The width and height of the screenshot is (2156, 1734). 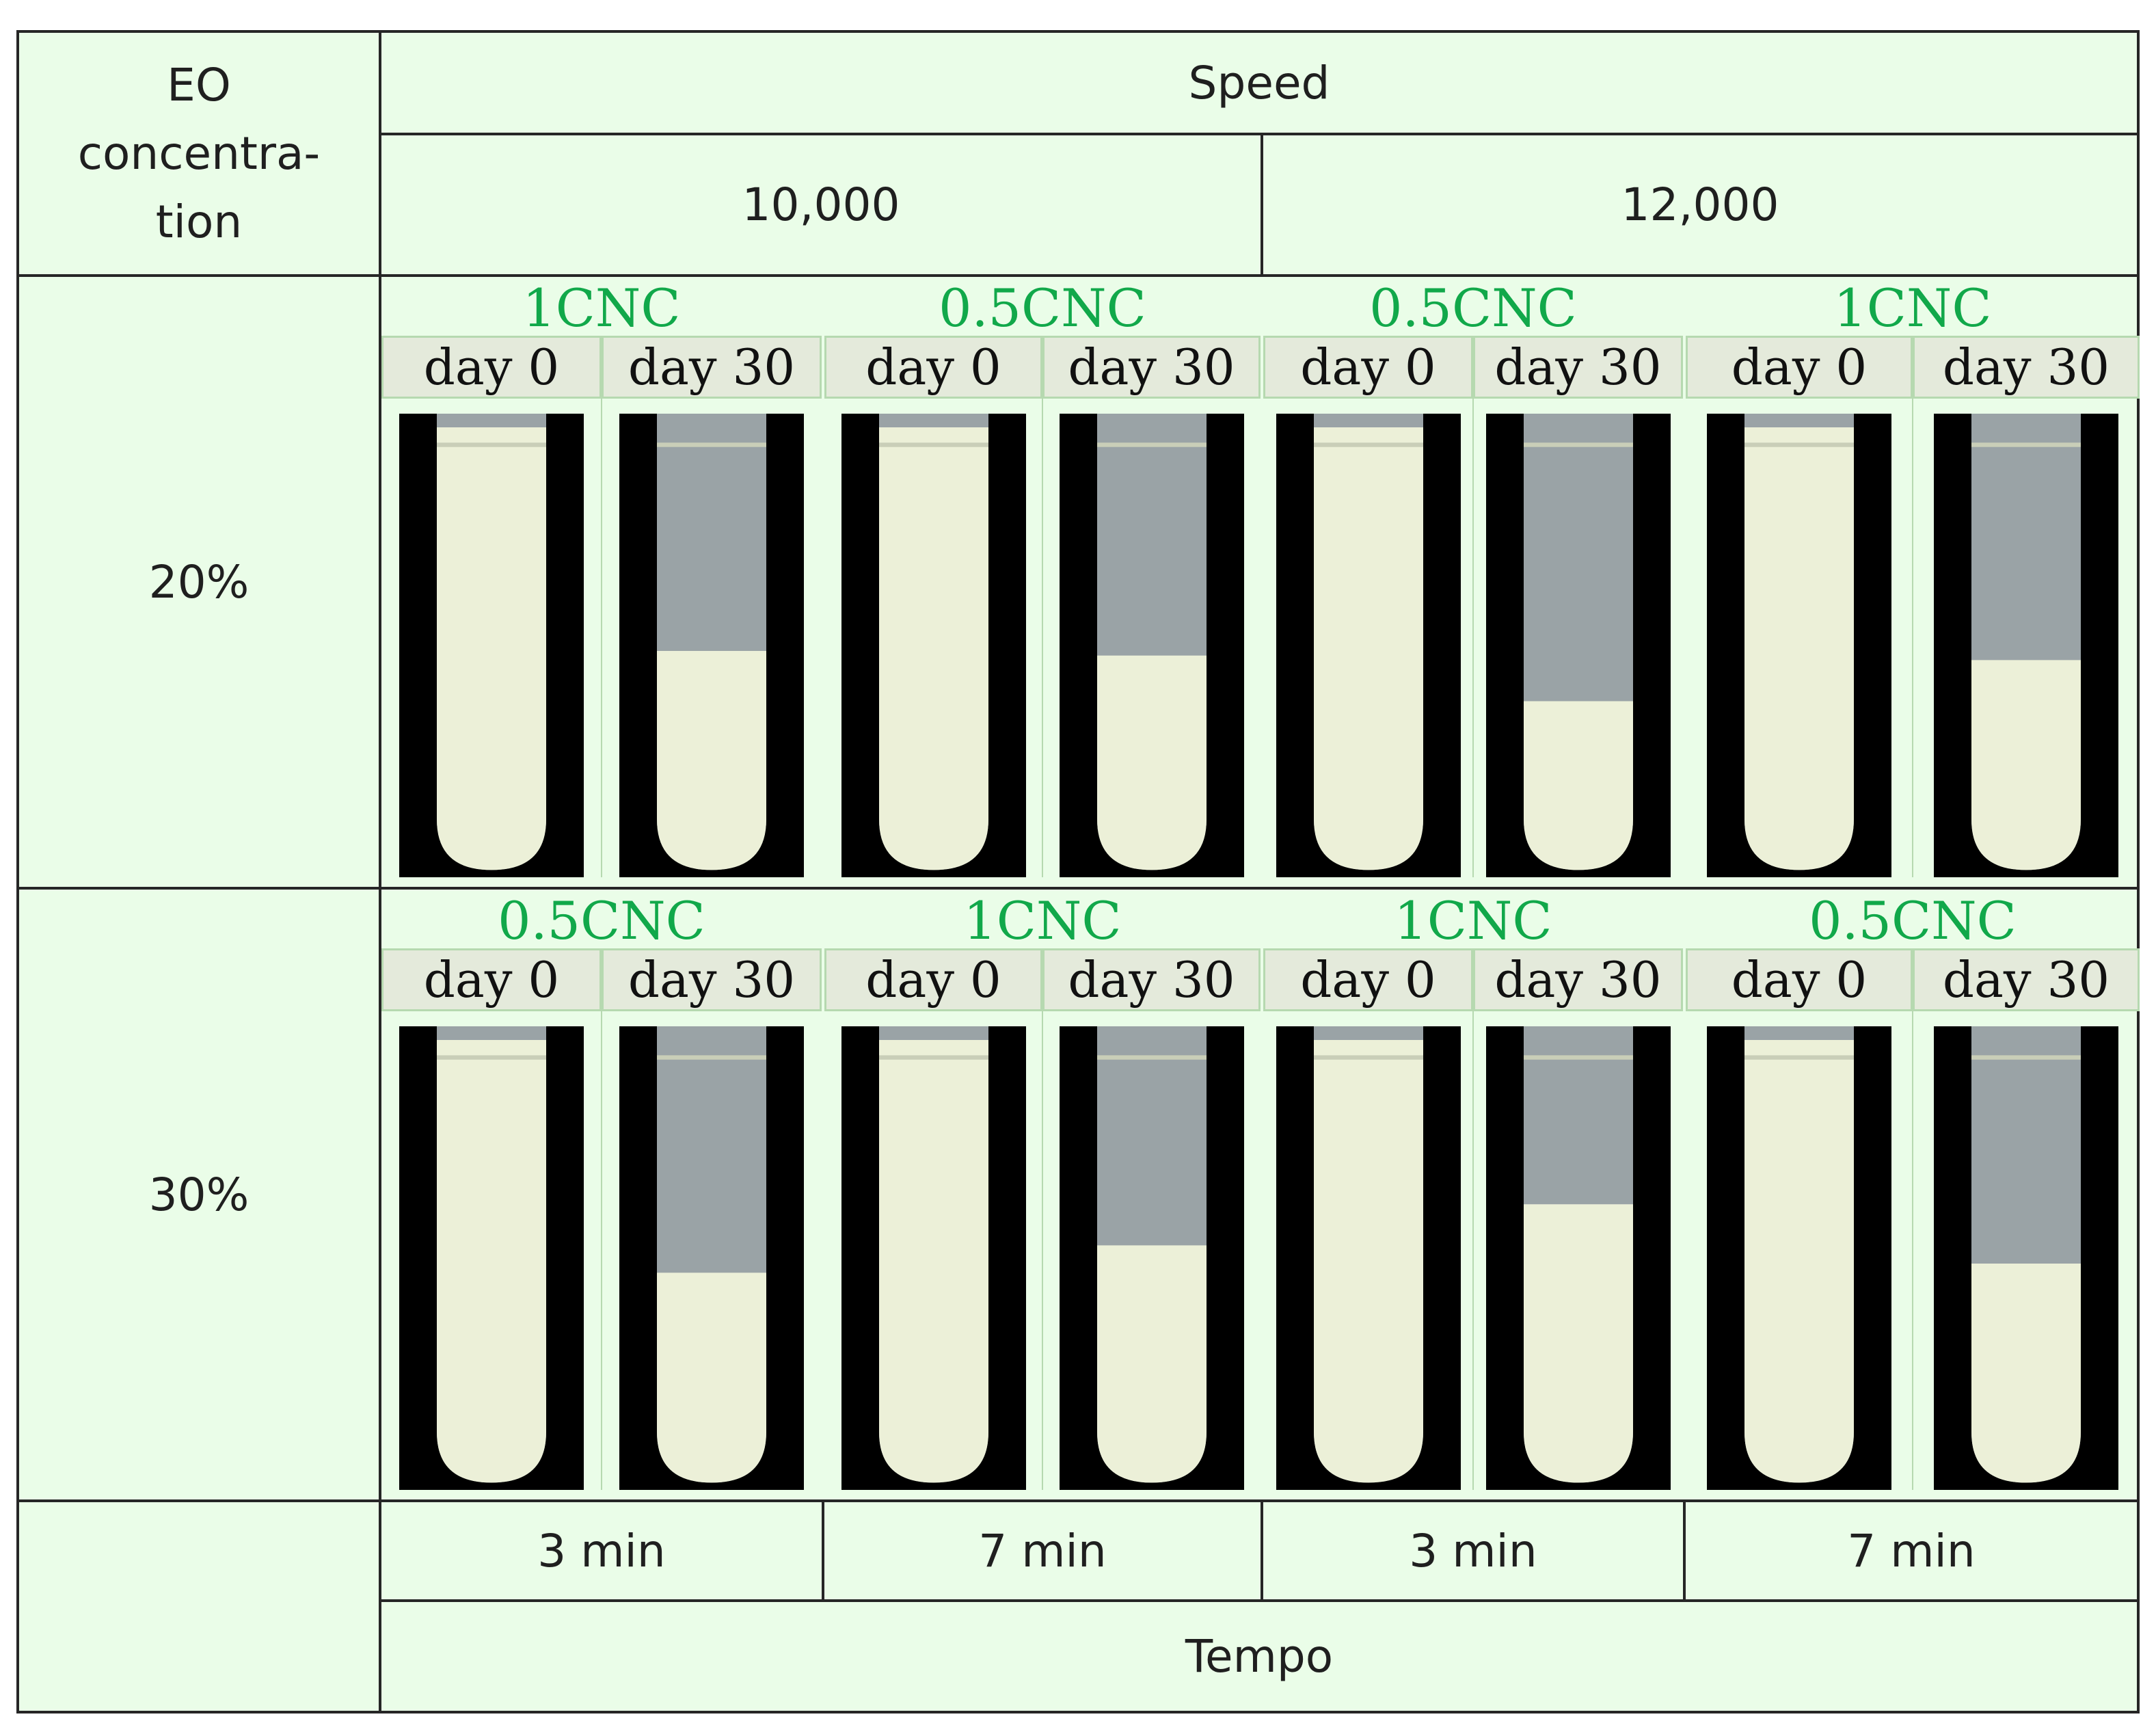 What do you see at coordinates (1259, 82) in the screenshot?
I see `speed-header: Speed` at bounding box center [1259, 82].